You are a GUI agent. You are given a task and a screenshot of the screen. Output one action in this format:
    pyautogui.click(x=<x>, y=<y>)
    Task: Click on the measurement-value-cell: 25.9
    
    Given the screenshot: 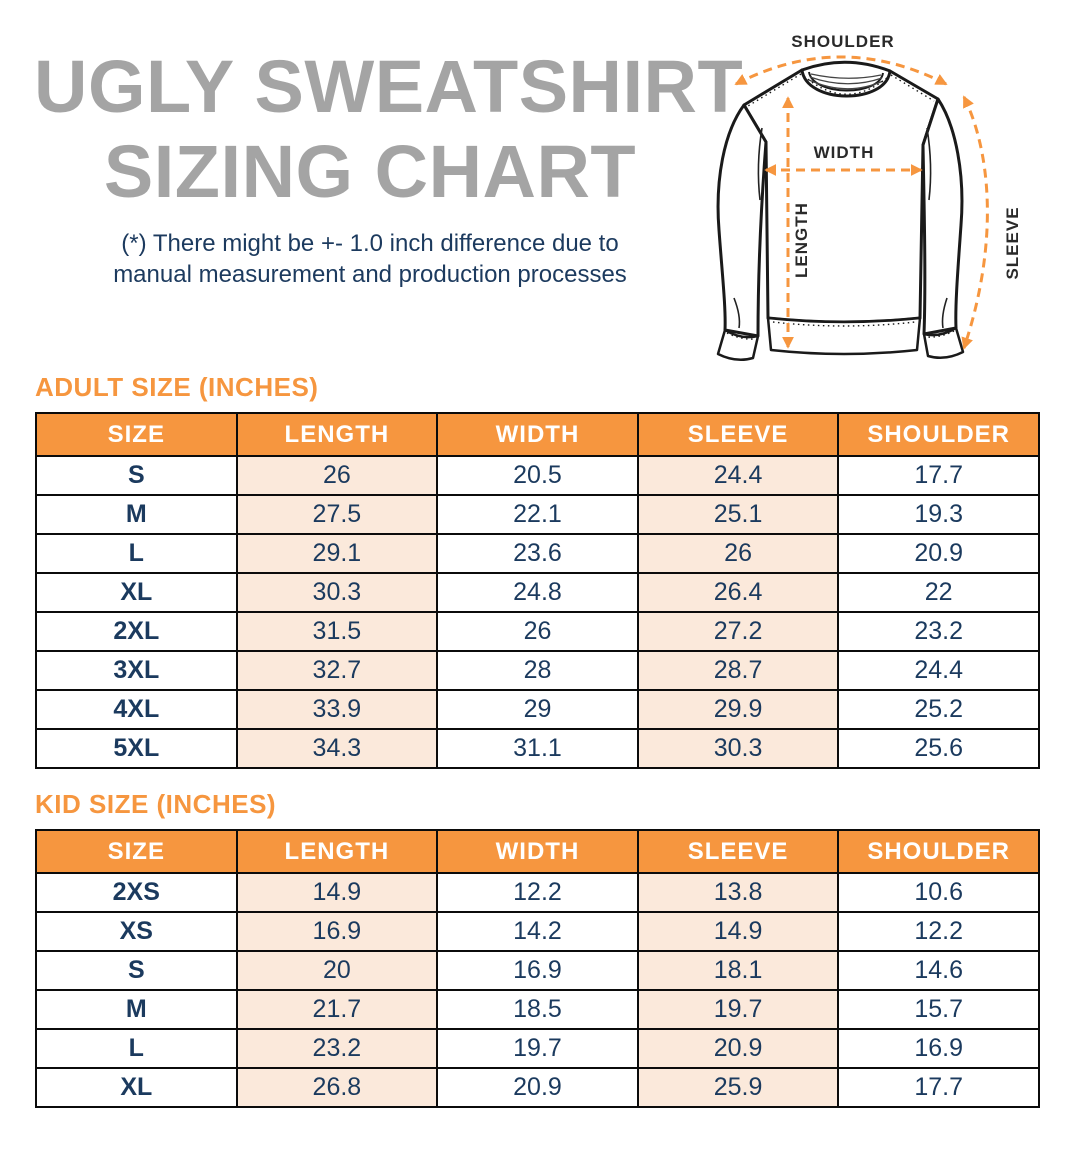 What is the action you would take?
    pyautogui.click(x=738, y=1087)
    